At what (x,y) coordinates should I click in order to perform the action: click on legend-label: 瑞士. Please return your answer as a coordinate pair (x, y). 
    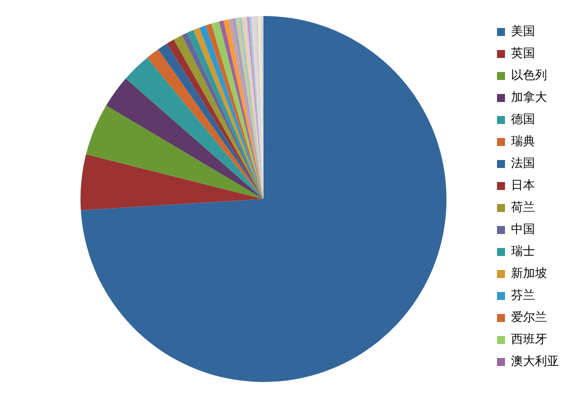
    Looking at the image, I should click on (523, 251).